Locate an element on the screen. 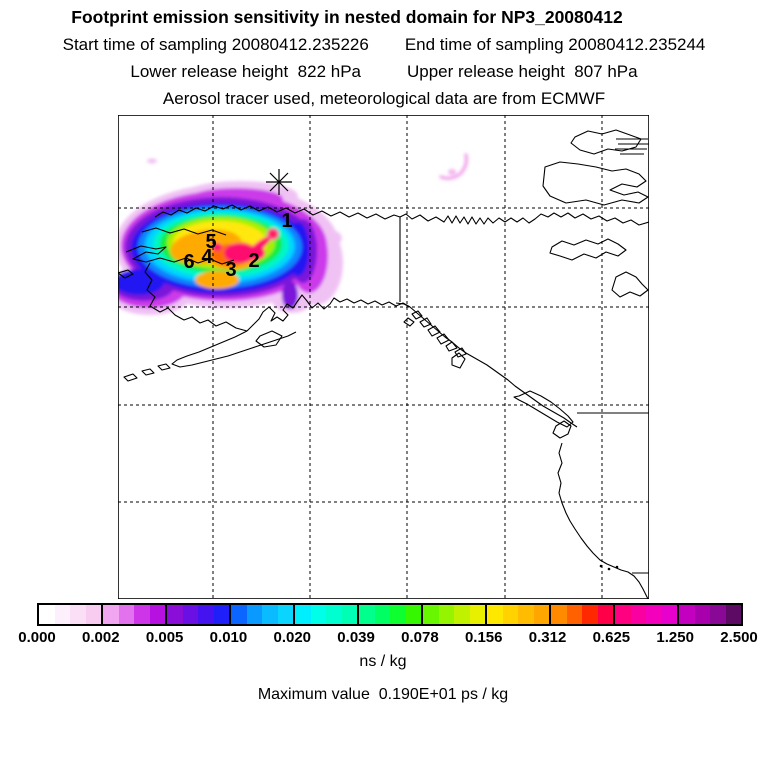 This screenshot has height=768, width=768. panhandle-islands is located at coordinates (435, 334).